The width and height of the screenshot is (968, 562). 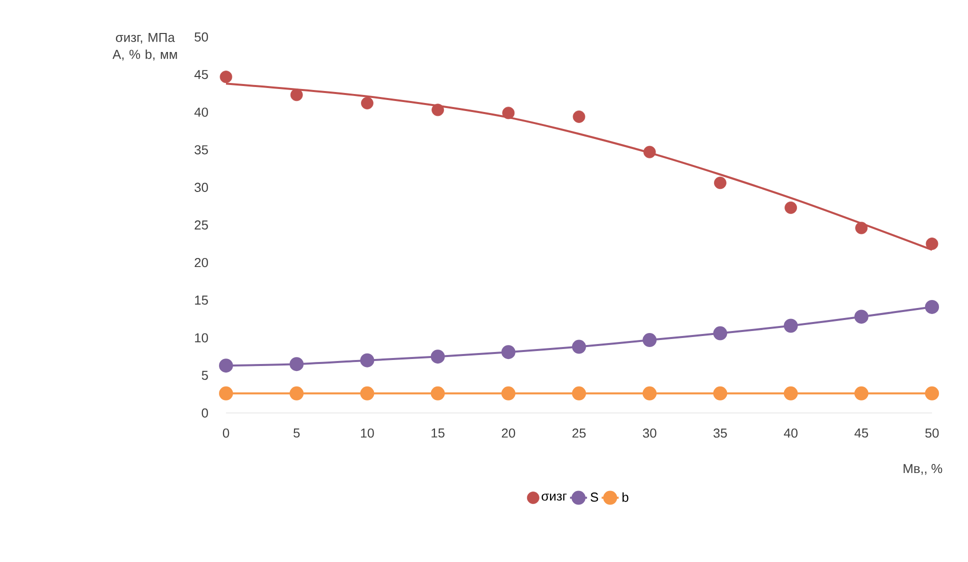 I want to click on x-tick-label: 50, so click(x=932, y=433).